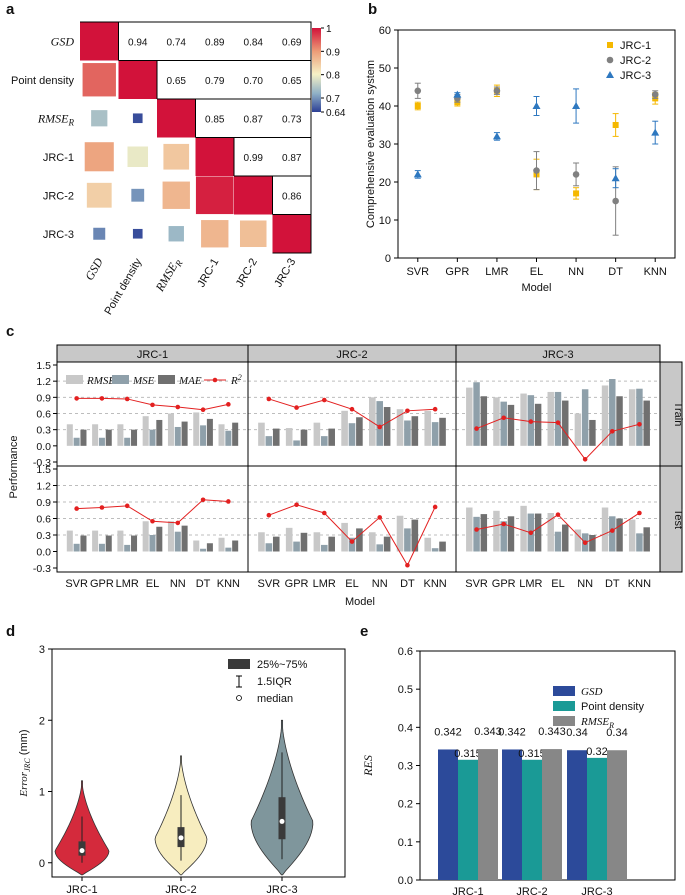 Image resolution: width=685 pixels, height=895 pixels. I want to click on heatmap-value-label: 0.79, so click(215, 81).